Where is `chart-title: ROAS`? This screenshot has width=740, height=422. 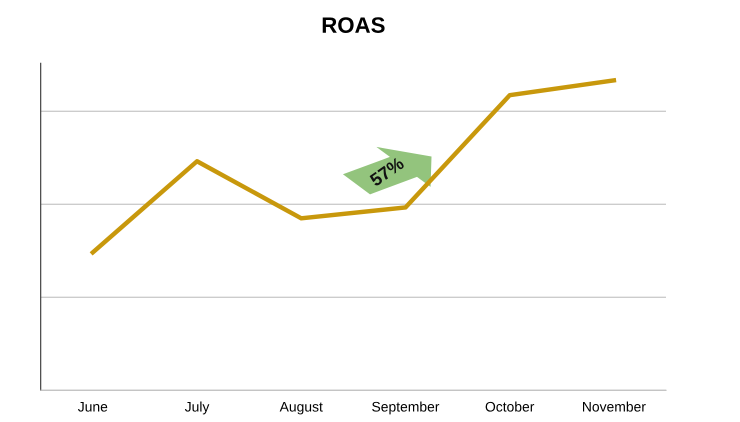 chart-title: ROAS is located at coordinates (353, 25).